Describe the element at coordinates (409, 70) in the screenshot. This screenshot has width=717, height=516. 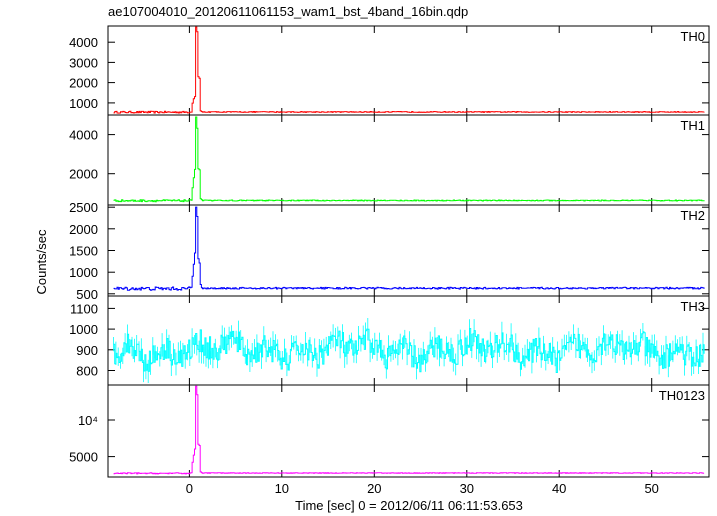
I see `series-line-TH0` at that location.